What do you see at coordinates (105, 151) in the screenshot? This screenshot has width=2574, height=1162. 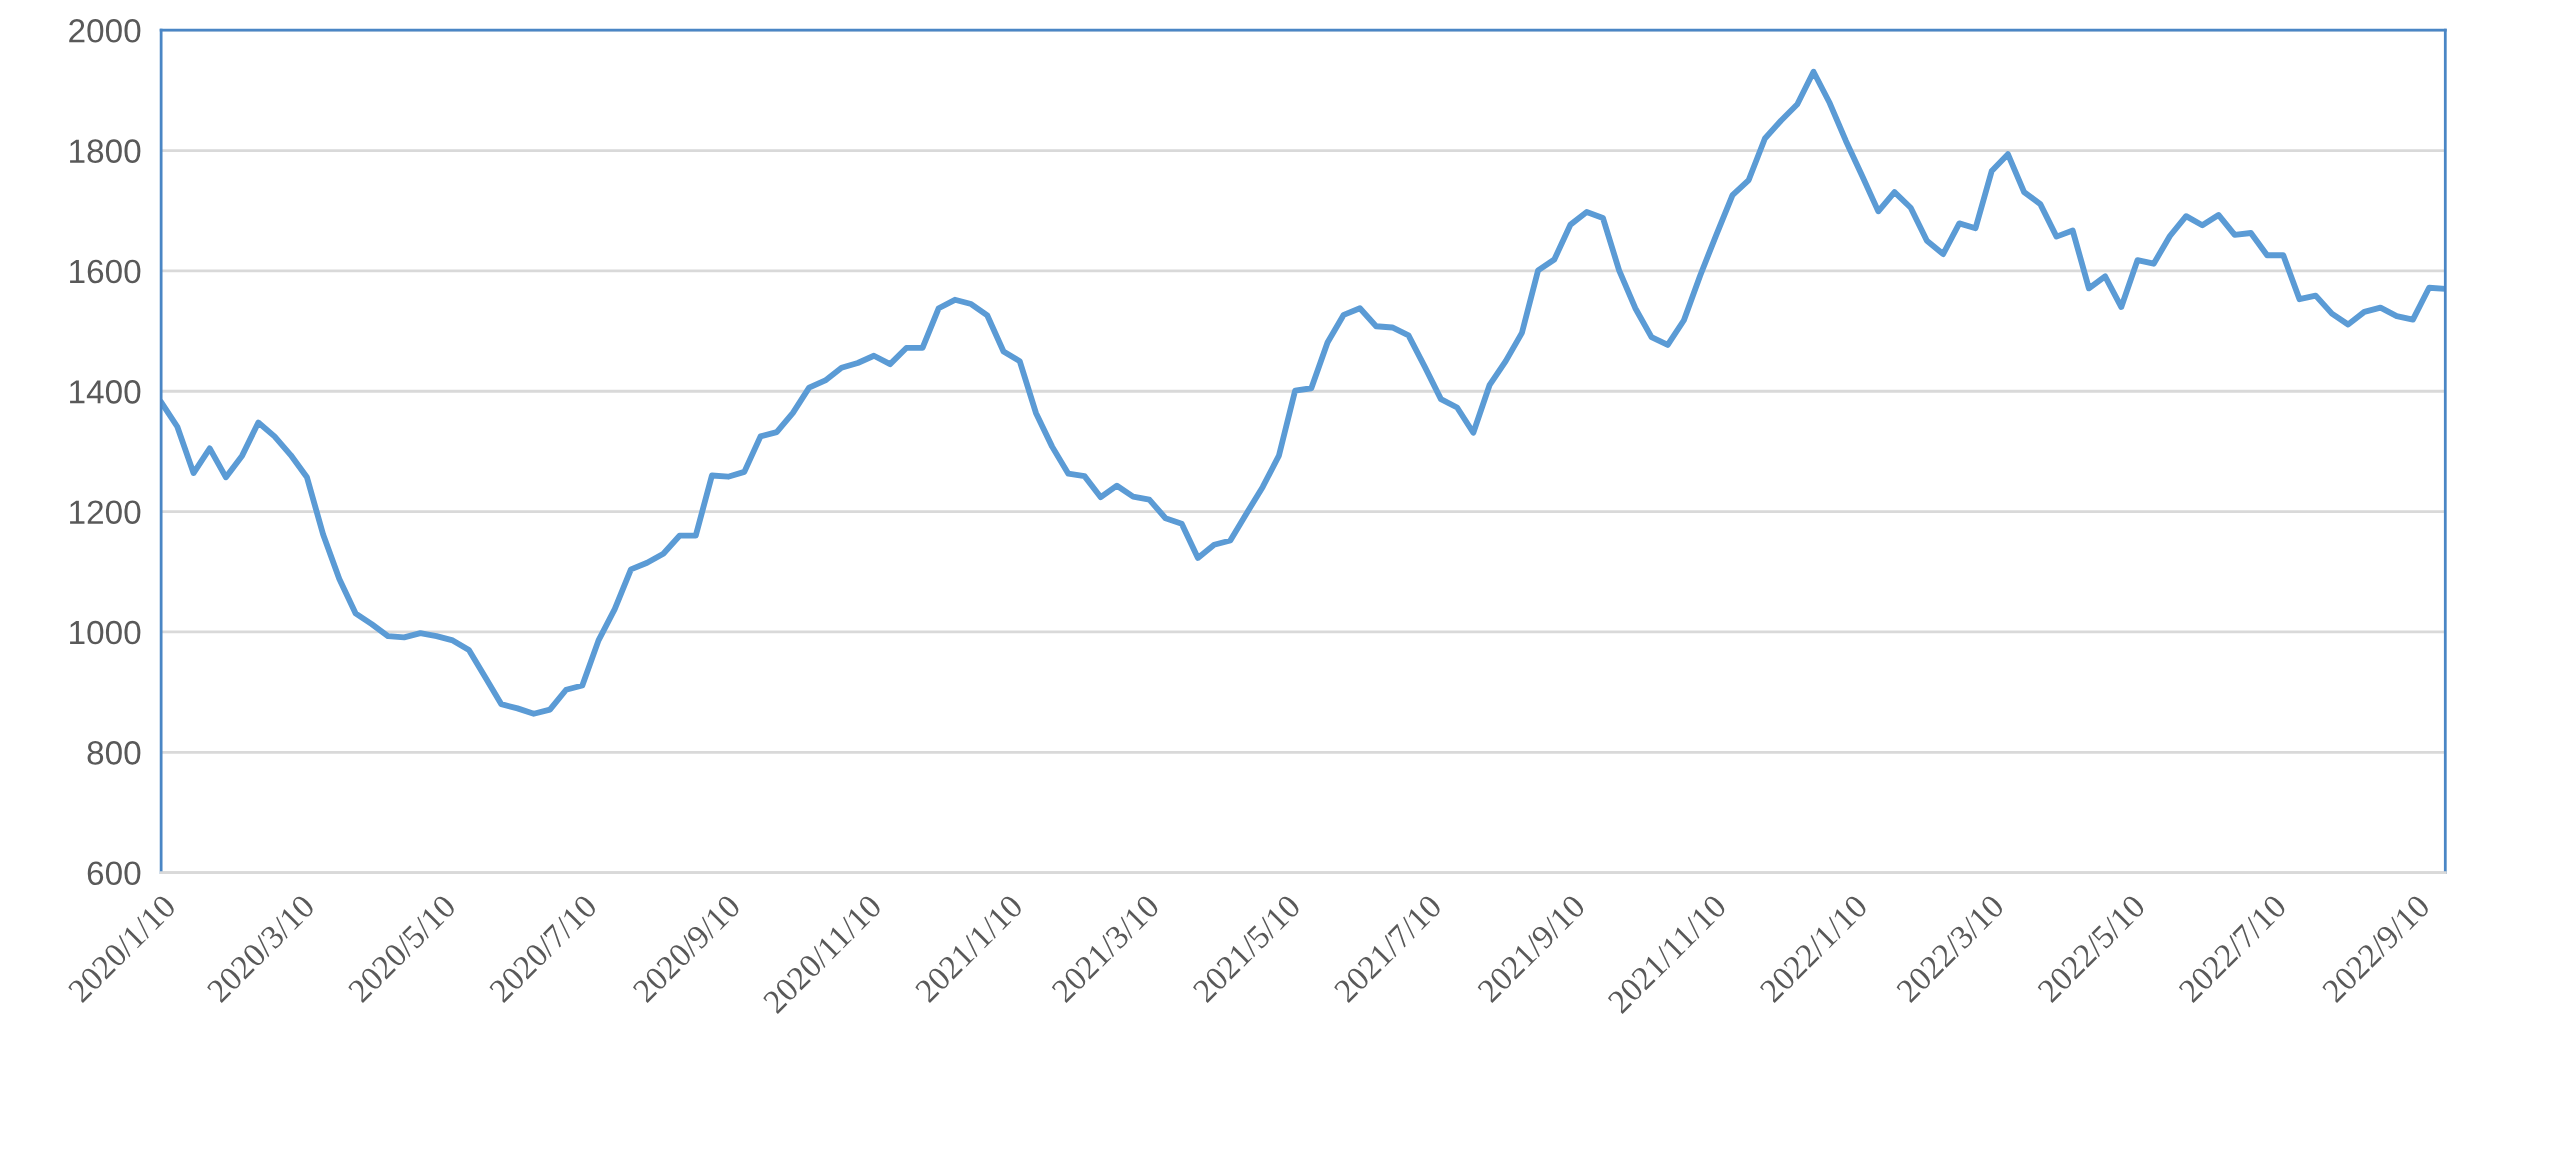 I see `y-tick-label: 1800` at bounding box center [105, 151].